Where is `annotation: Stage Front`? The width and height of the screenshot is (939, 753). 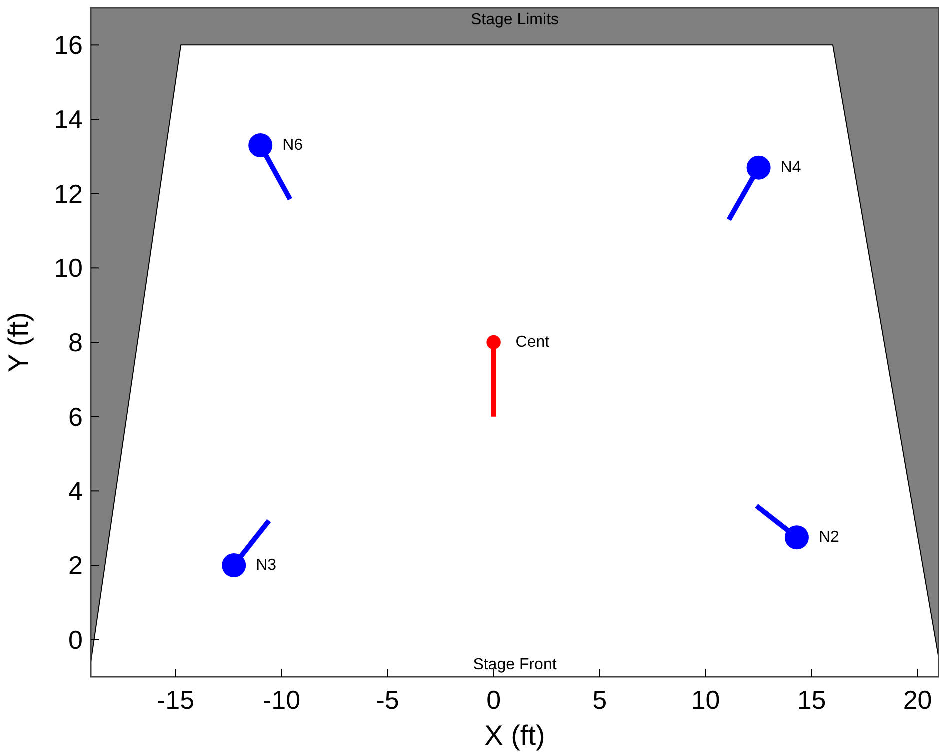
annotation: Stage Front is located at coordinates (515, 665).